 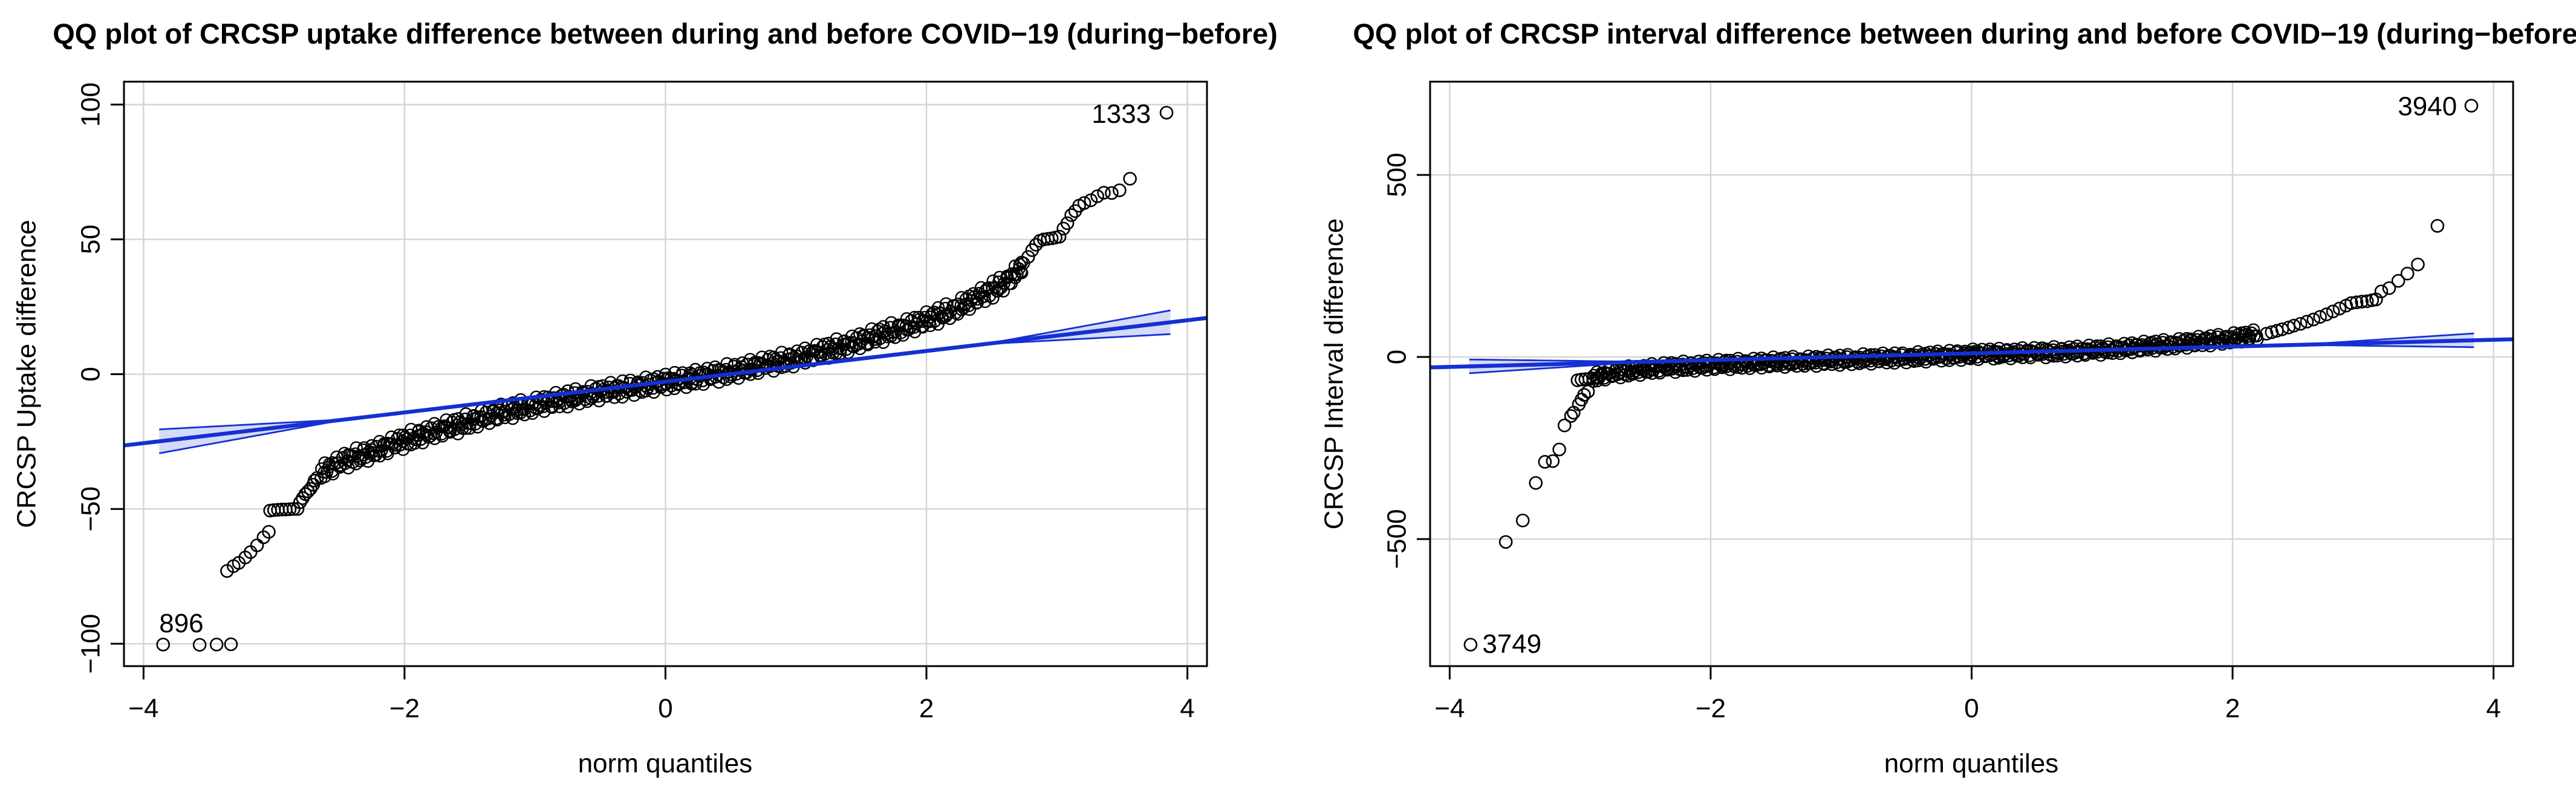 What do you see at coordinates (181, 624) in the screenshot?
I see `outlier-point-label: 896` at bounding box center [181, 624].